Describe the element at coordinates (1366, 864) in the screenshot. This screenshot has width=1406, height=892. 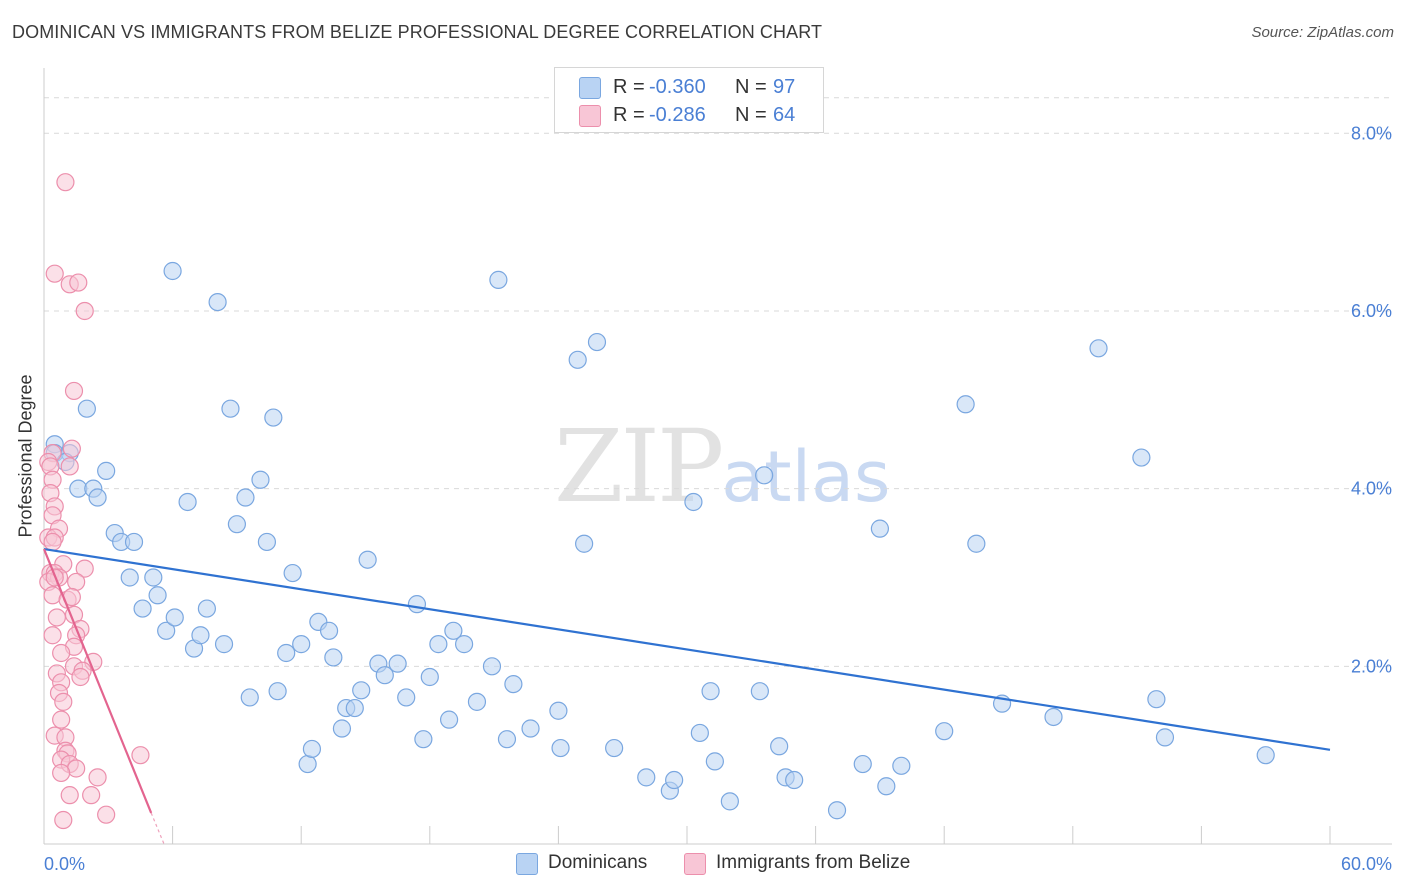
I see `x-tick-label: 60.0%` at that location.